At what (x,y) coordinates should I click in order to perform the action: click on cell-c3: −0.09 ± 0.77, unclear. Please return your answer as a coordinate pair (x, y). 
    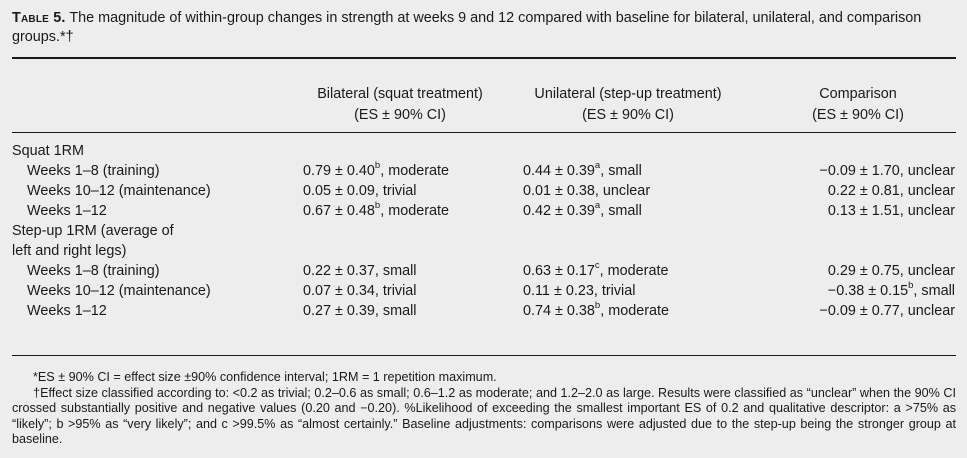
    Looking at the image, I should click on (887, 311).